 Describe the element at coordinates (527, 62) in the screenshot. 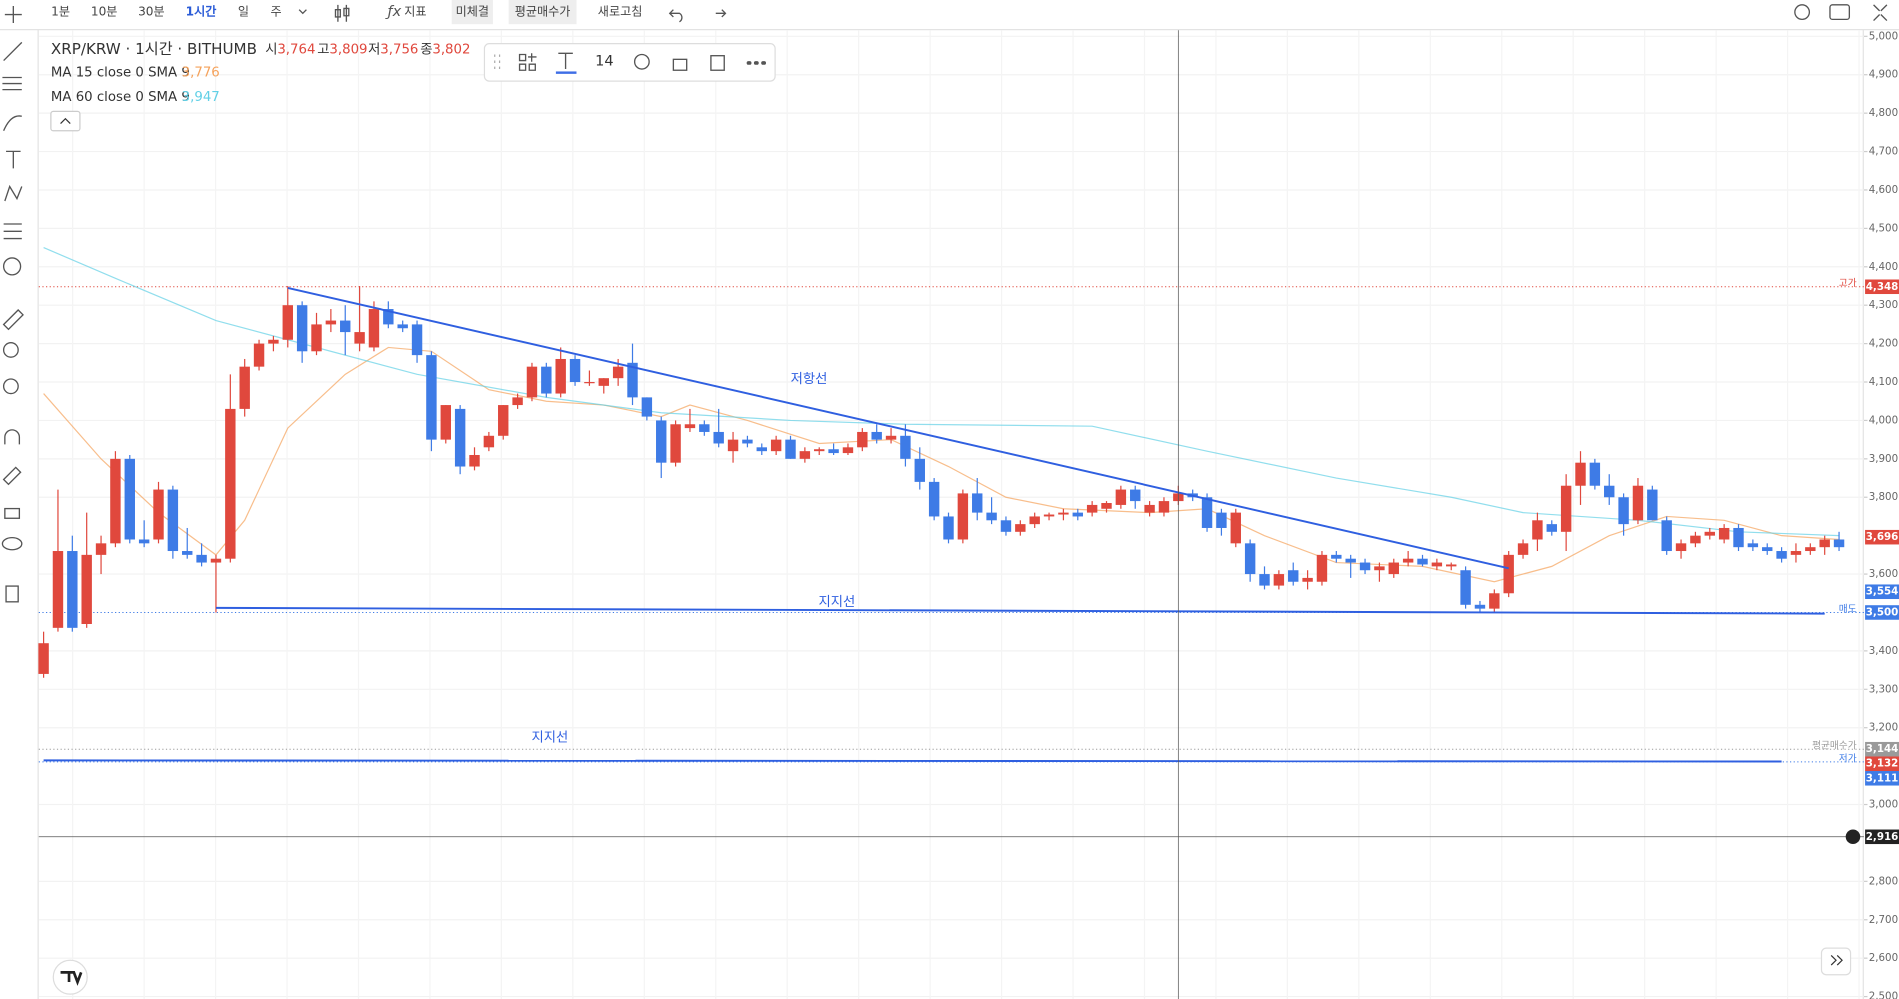

I see `template-icon` at that location.